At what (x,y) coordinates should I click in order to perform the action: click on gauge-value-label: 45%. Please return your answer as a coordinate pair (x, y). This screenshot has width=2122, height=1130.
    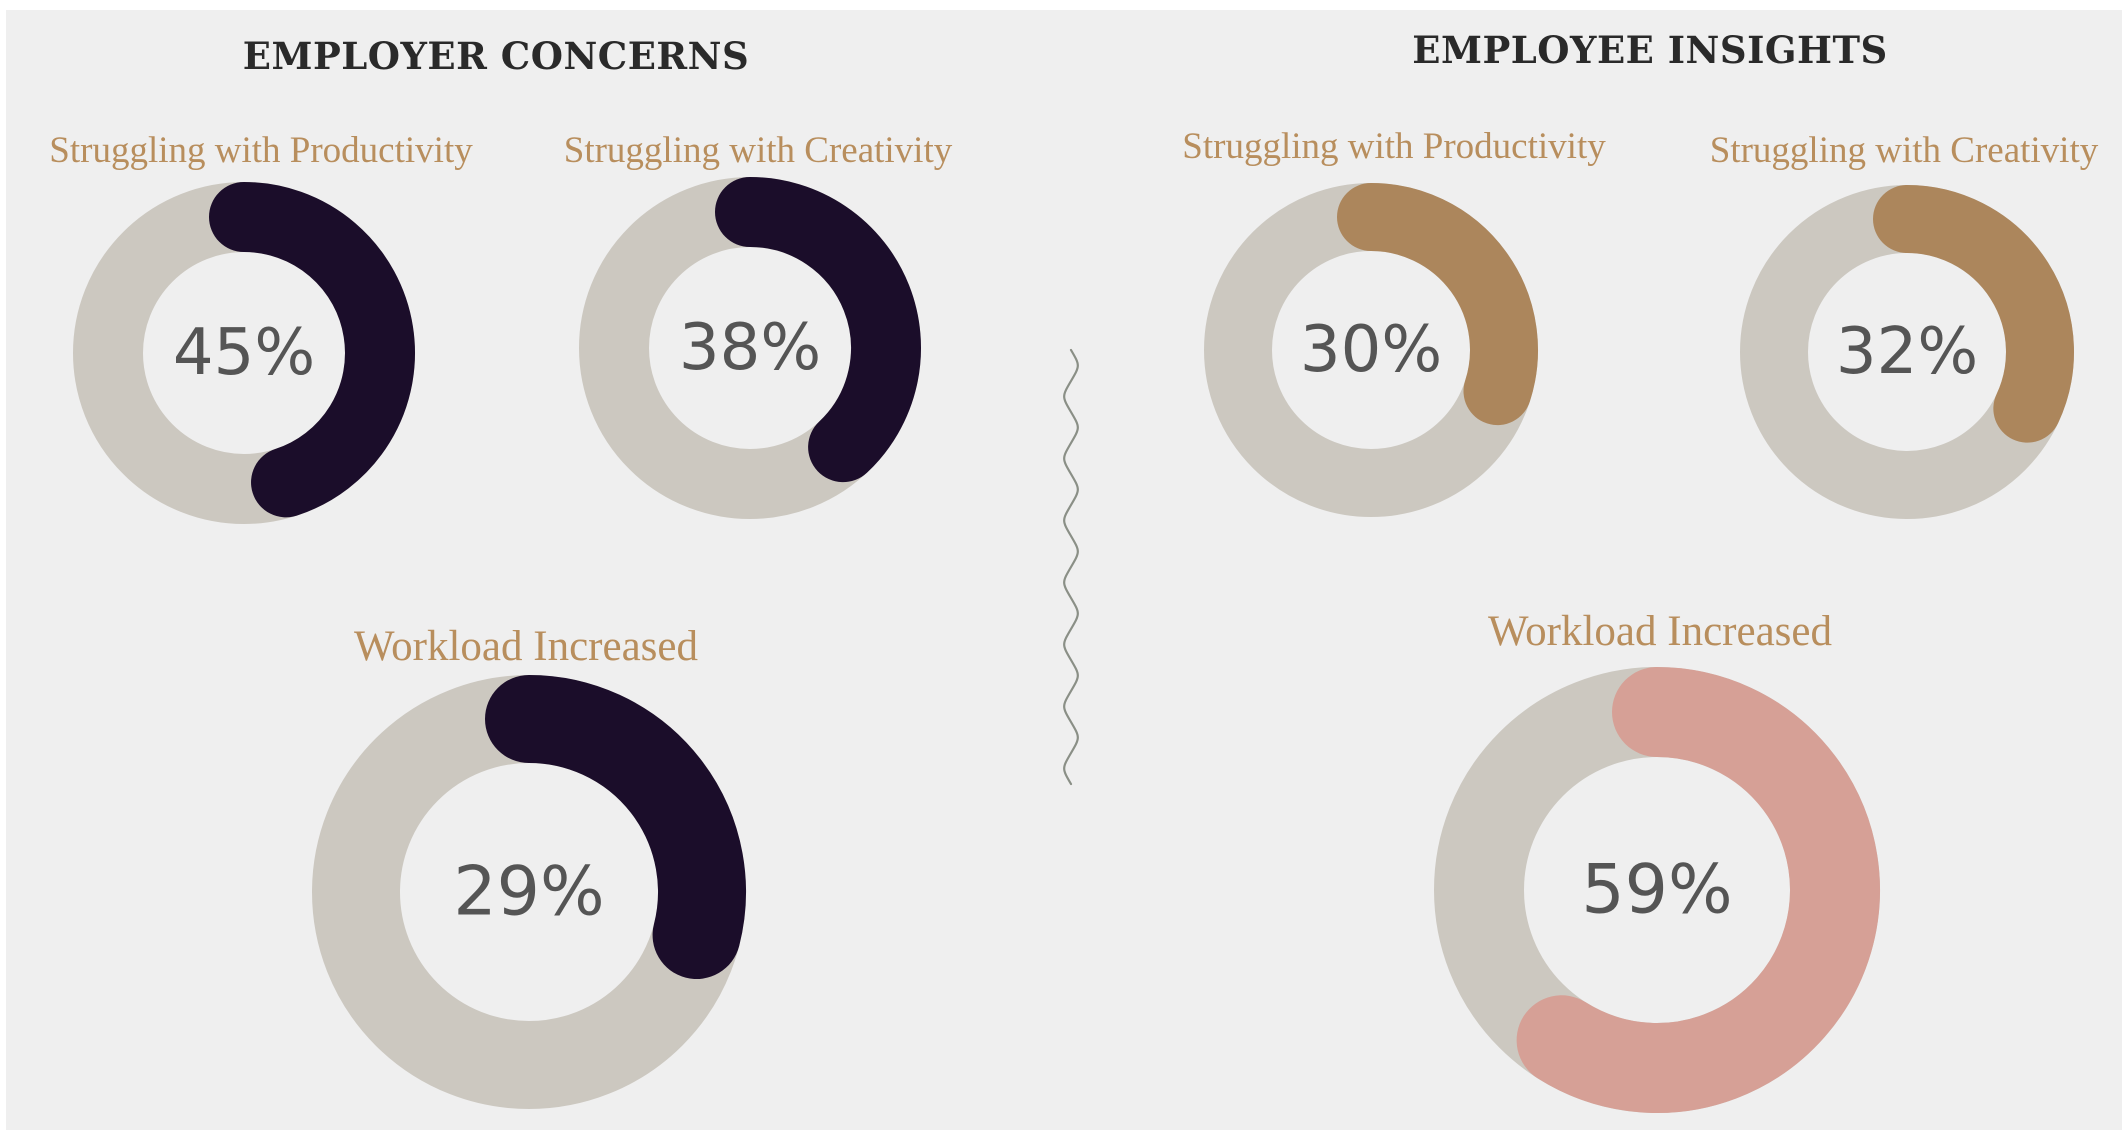
    Looking at the image, I should click on (244, 353).